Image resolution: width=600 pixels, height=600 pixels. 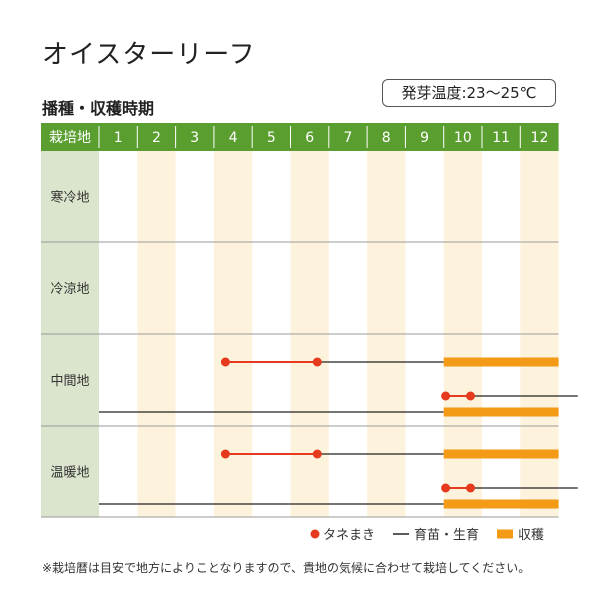 What do you see at coordinates (300, 137) in the screenshot?
I see `header-bar` at bounding box center [300, 137].